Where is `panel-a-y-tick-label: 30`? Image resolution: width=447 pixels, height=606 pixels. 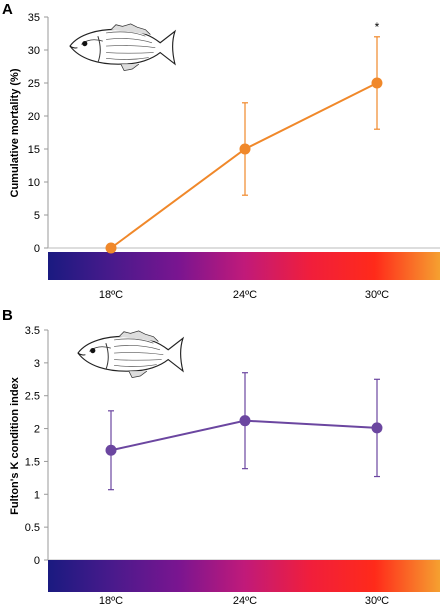 panel-a-y-tick-label: 30 is located at coordinates (34, 51).